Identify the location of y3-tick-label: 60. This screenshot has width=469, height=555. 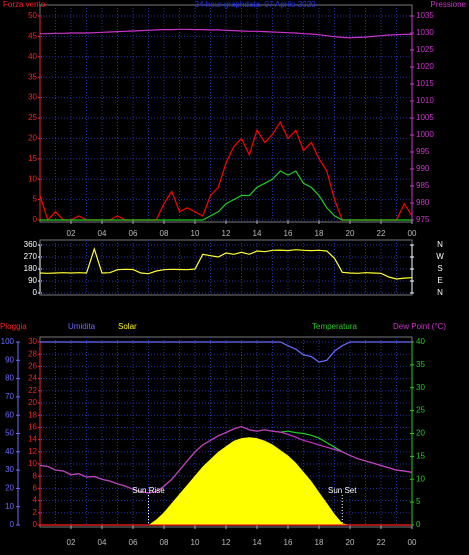
(9, 414).